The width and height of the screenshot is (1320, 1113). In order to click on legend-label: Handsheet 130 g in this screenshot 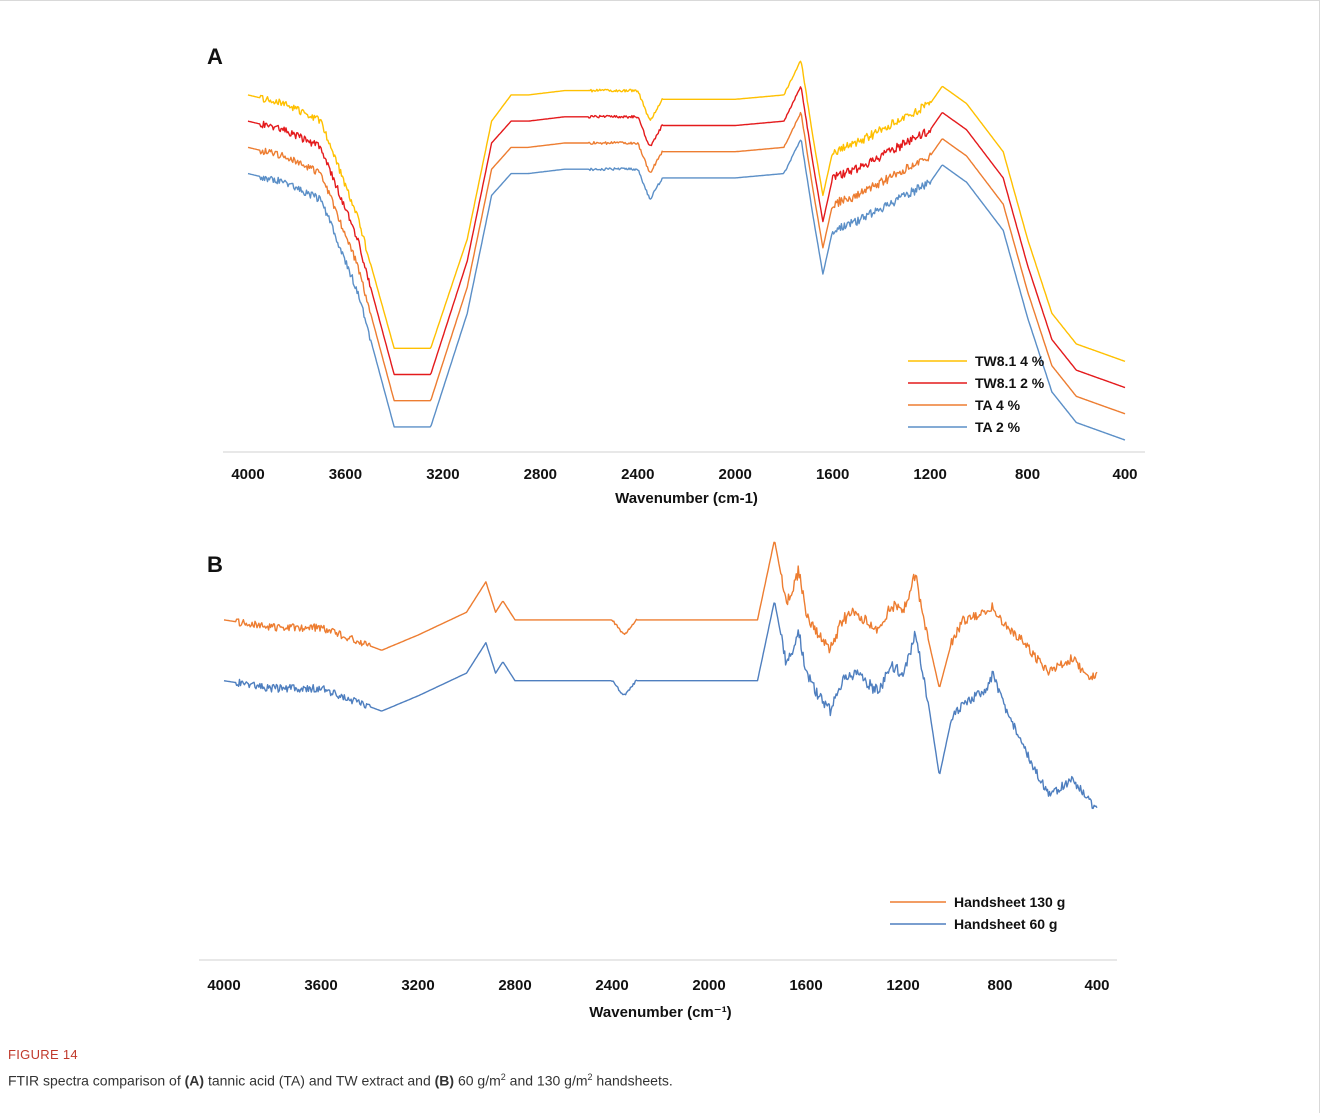, I will do `click(1009, 902)`.